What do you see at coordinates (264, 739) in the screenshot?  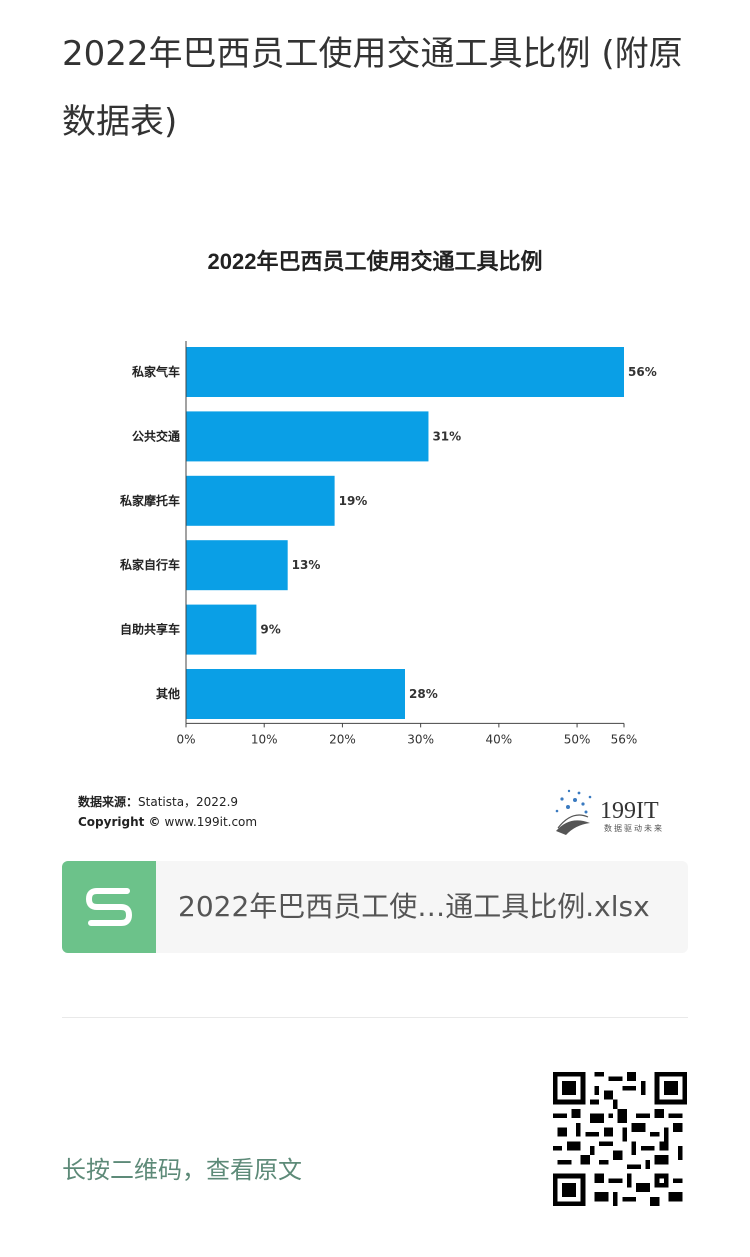 I see `x-tick-label: 10%` at bounding box center [264, 739].